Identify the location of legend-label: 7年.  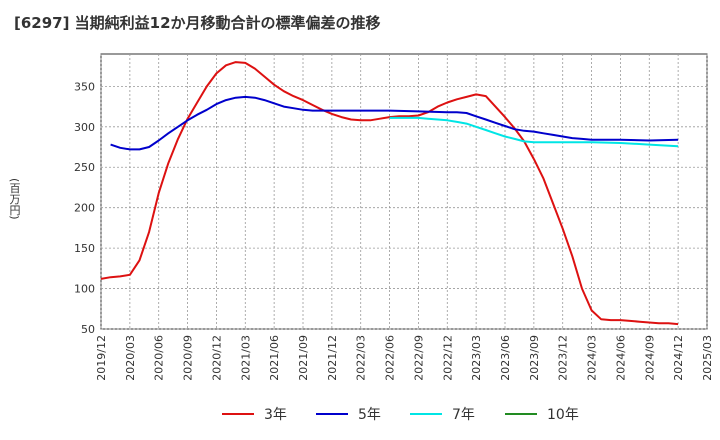
(463, 415).